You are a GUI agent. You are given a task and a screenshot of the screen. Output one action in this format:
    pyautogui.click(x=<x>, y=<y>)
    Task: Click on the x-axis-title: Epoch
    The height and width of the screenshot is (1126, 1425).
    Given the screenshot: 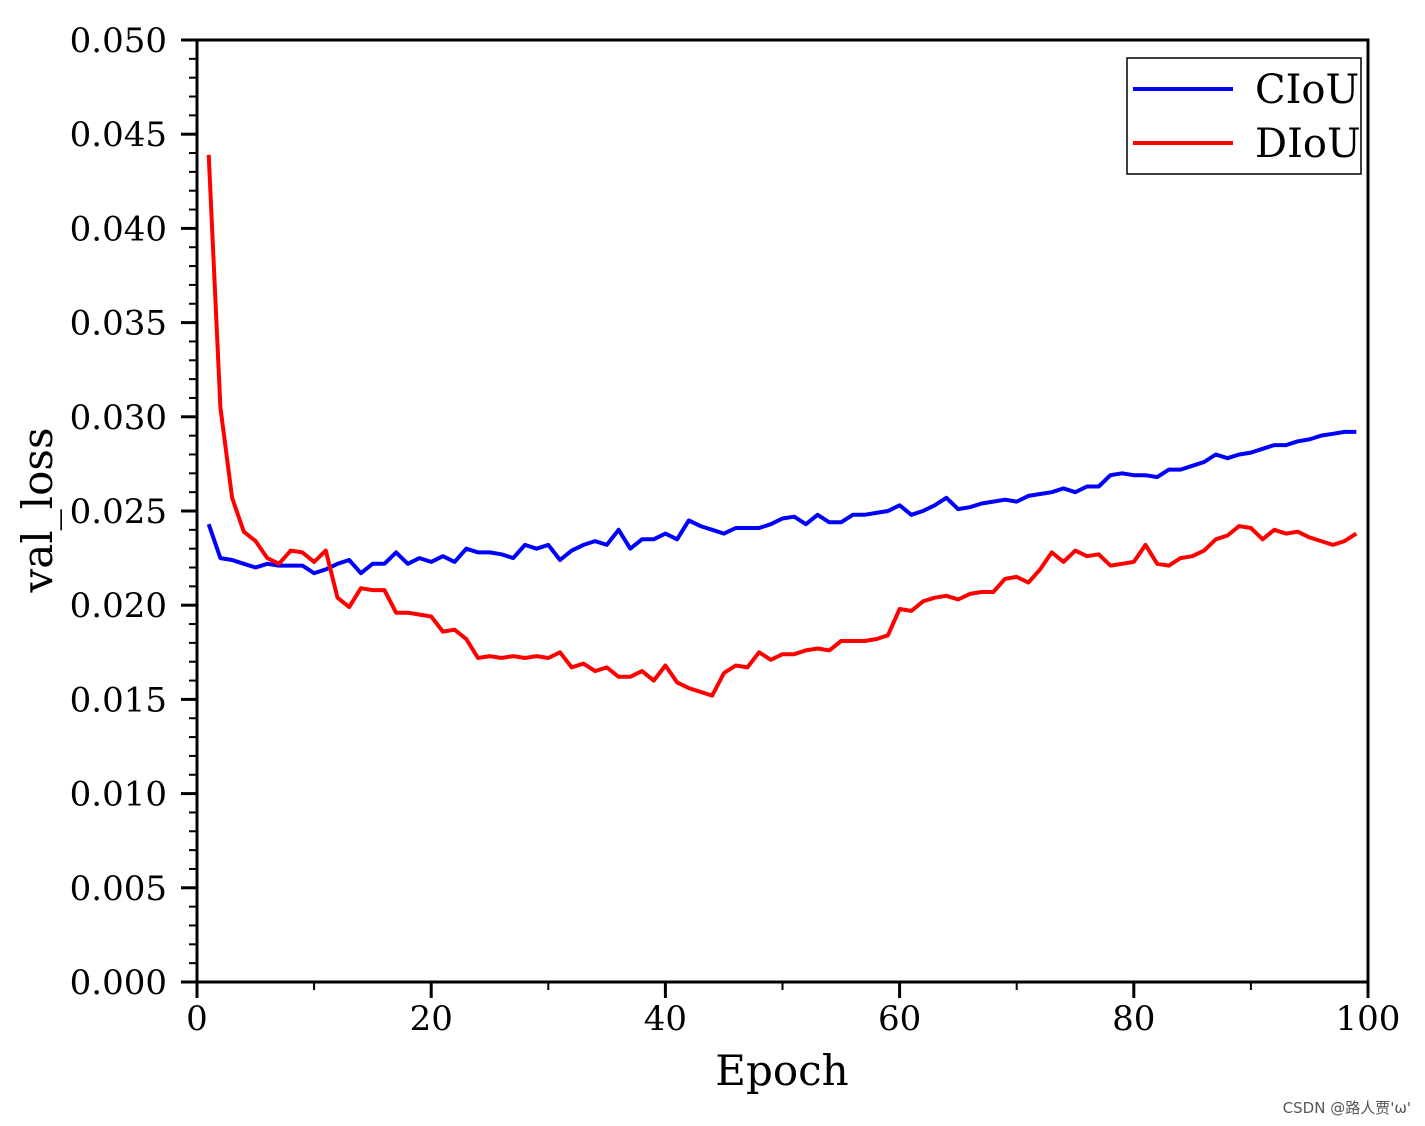 What is the action you would take?
    pyautogui.click(x=781, y=1070)
    